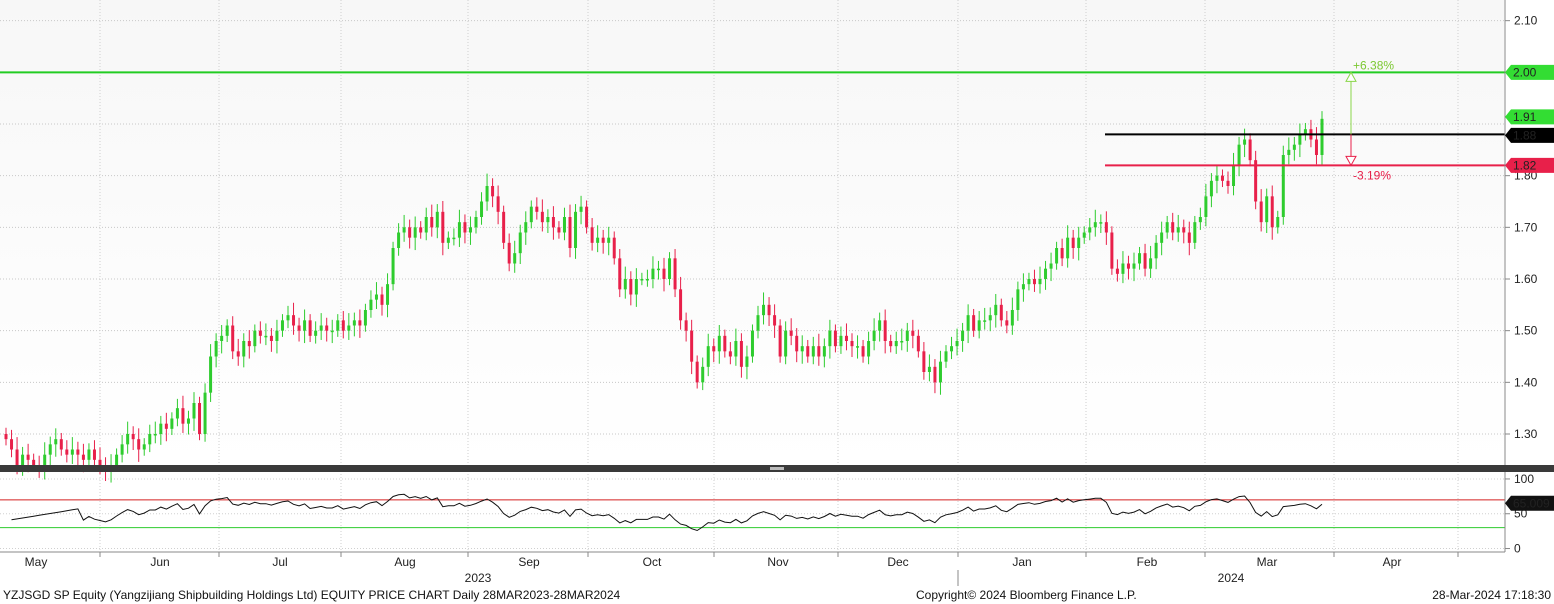 The height and width of the screenshot is (604, 1554). What do you see at coordinates (1021, 562) in the screenshot?
I see `month-label: Jan` at bounding box center [1021, 562].